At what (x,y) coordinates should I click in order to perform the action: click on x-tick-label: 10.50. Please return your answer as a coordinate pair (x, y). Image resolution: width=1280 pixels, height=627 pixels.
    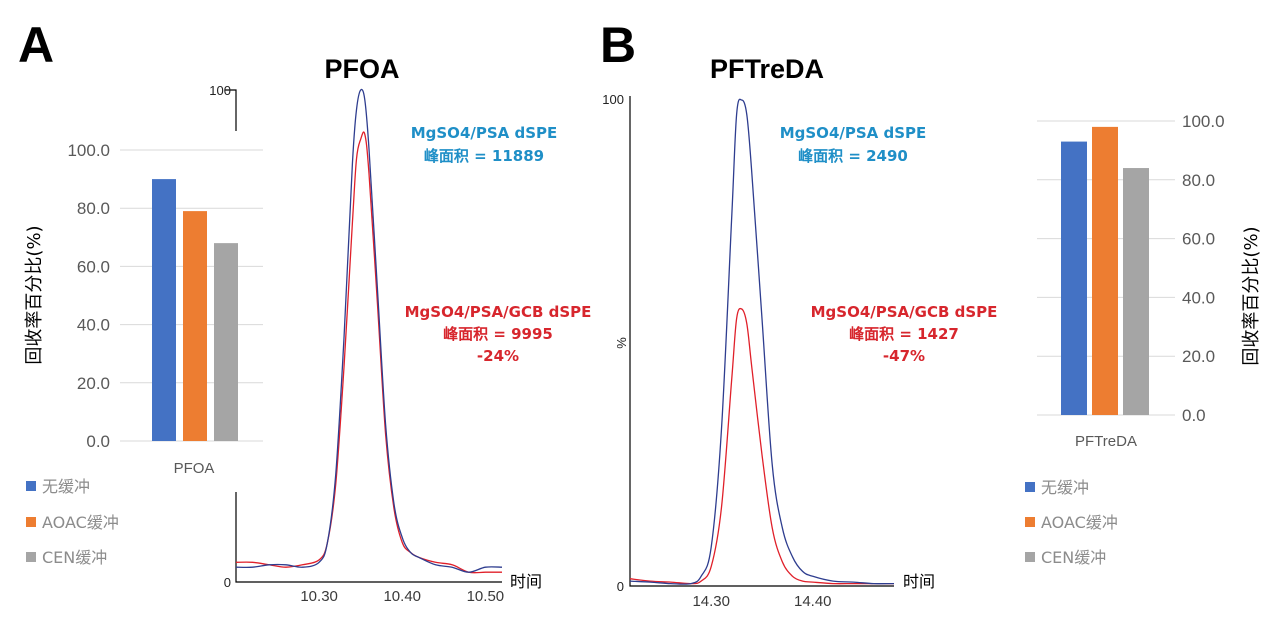
    Looking at the image, I should click on (486, 596).